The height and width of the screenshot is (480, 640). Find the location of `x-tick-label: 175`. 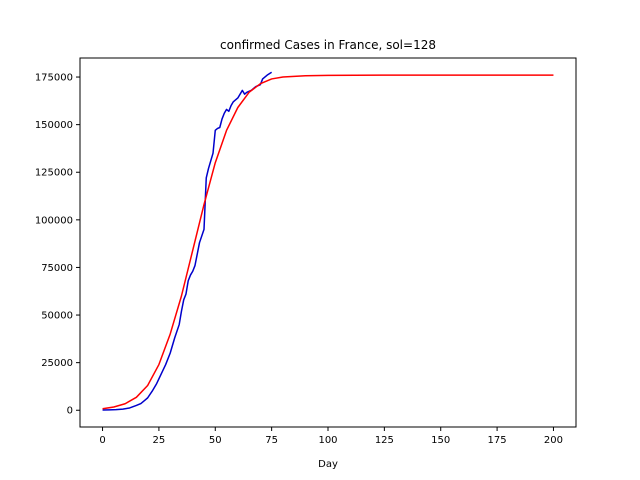

x-tick-label: 175 is located at coordinates (497, 440).